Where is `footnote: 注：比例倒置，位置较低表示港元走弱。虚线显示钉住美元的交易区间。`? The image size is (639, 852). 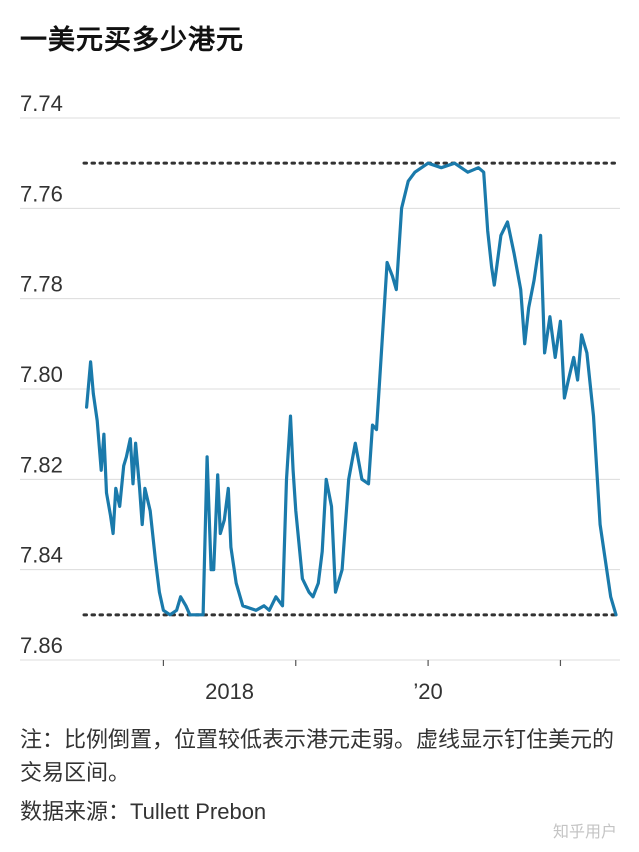
footnote: 注：比例倒置，位置较低表示港元走弱。虚线显示钉住美元的交易区间。 is located at coordinates (317, 757).